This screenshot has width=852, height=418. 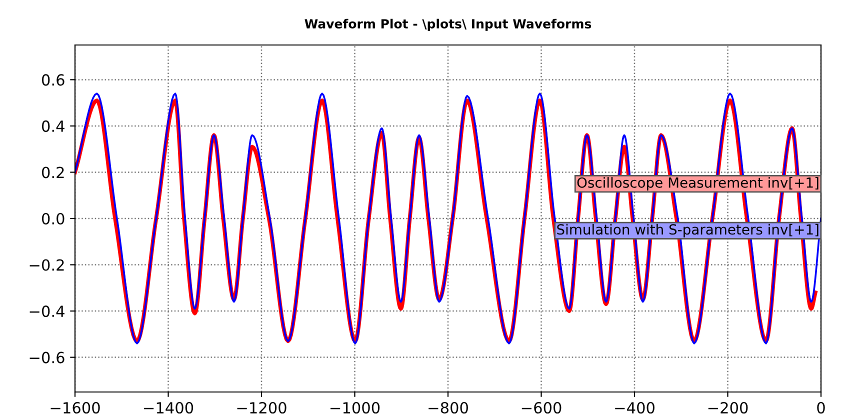 I want to click on y-tick-label: 0.2, so click(x=53, y=172).